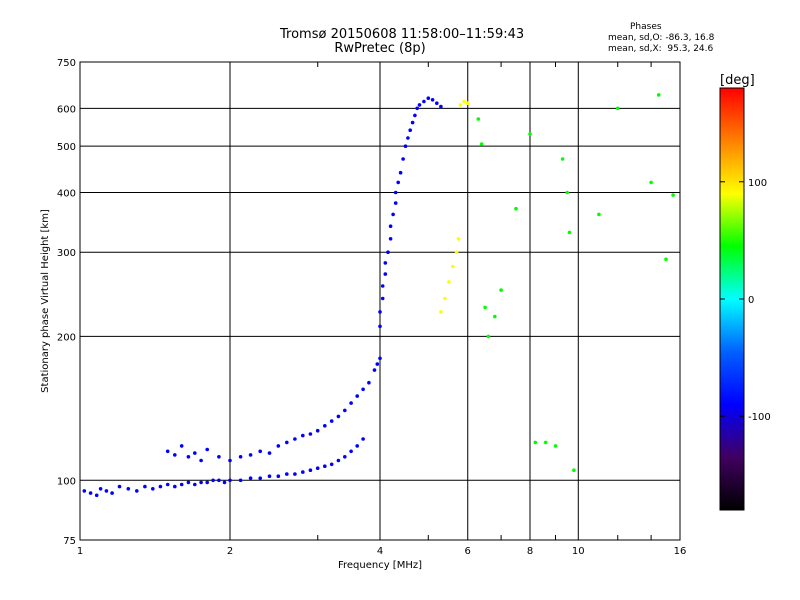 Image resolution: width=800 pixels, height=600 pixels. I want to click on x-tick-label: 16, so click(680, 551).